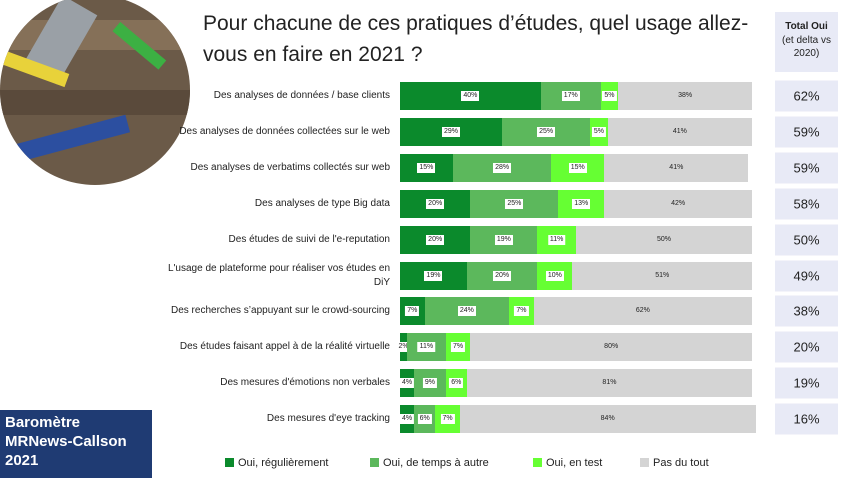 The width and height of the screenshot is (850, 478). What do you see at coordinates (451, 131) in the screenshot?
I see `value-label: 29%` at bounding box center [451, 131].